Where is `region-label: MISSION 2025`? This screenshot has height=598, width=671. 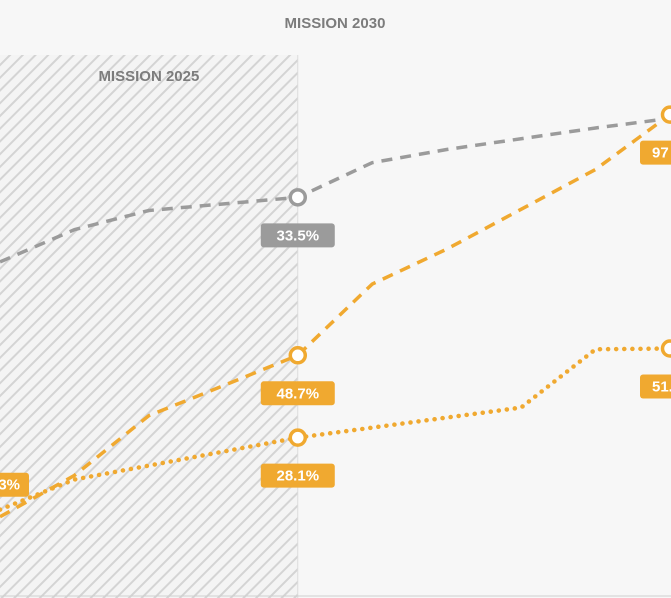 region-label: MISSION 2025 is located at coordinates (148, 76).